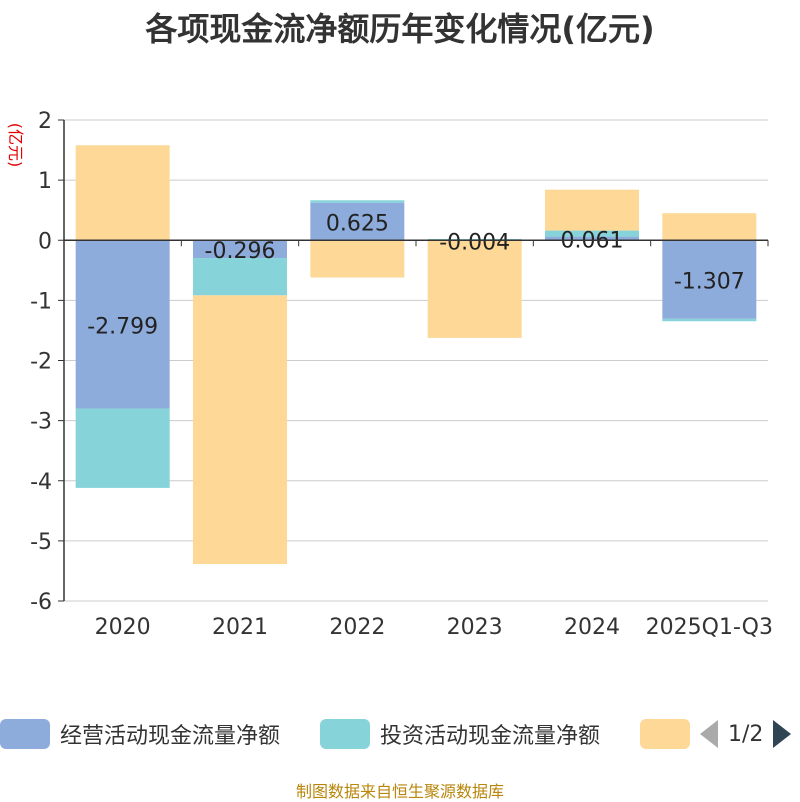  What do you see at coordinates (41, 482) in the screenshot?
I see `y-tick-label: -4` at bounding box center [41, 482].